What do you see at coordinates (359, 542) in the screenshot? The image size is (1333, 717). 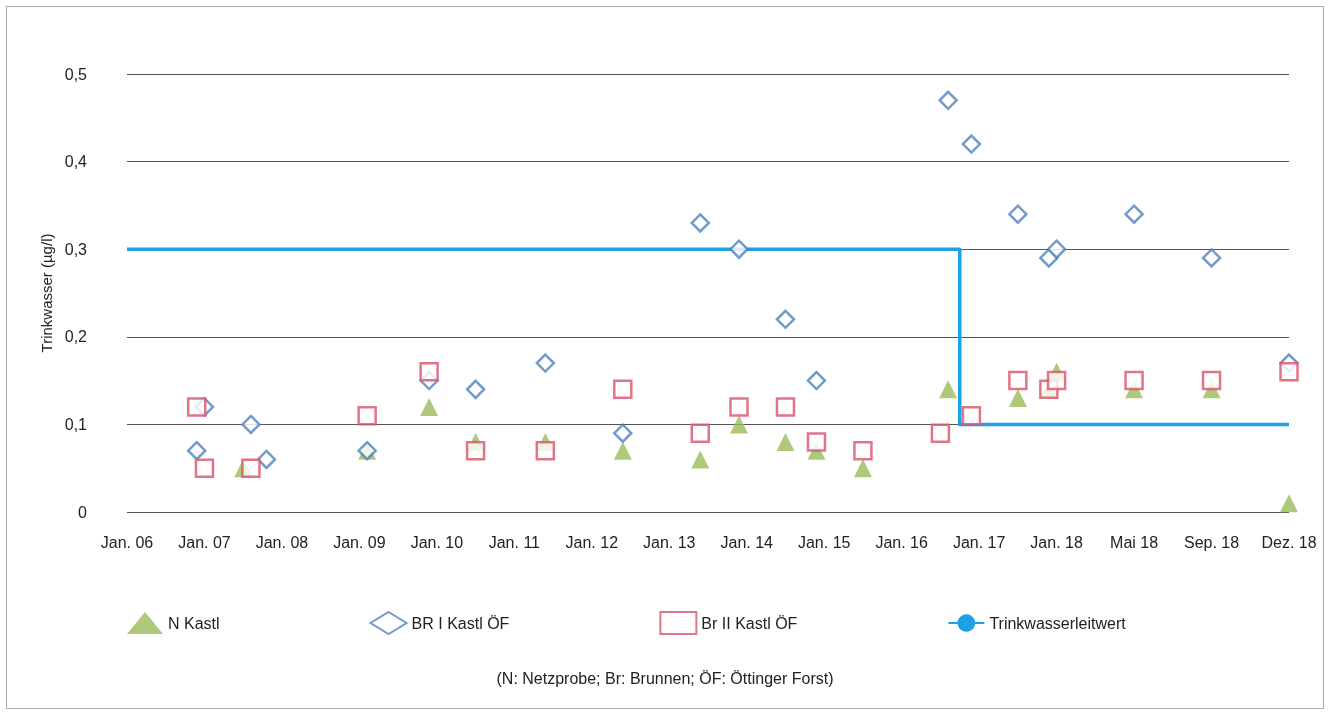 I see `x-tick-label: Jan. 09` at bounding box center [359, 542].